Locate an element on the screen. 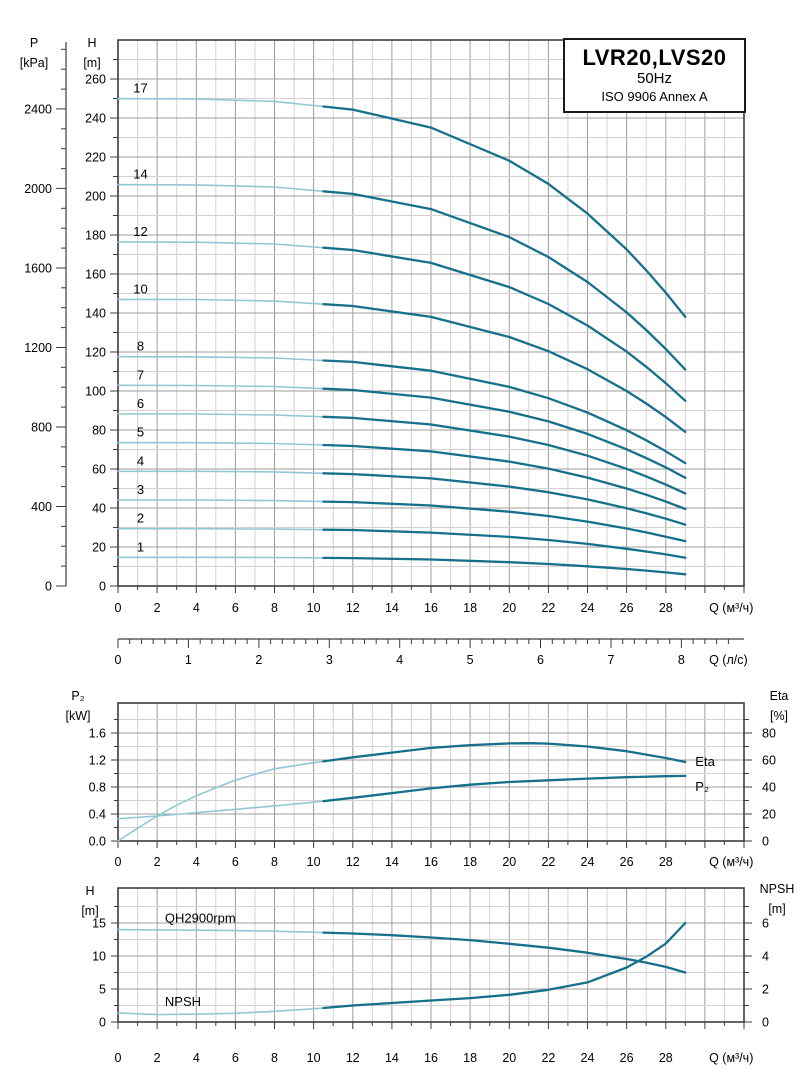  h-tick-label: 260 is located at coordinates (95, 80).